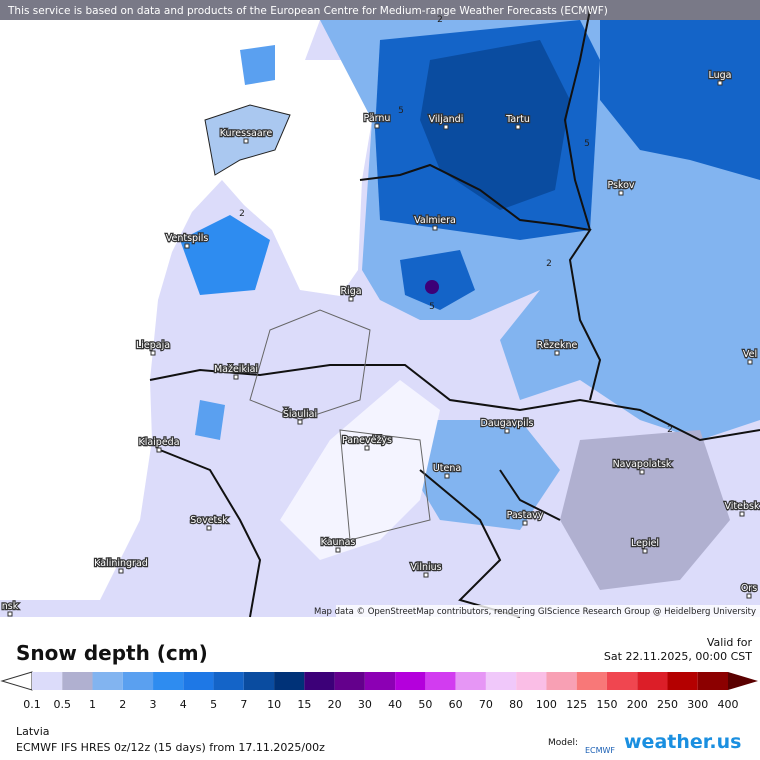 The height and width of the screenshot is (760, 760). What do you see at coordinates (667, 704) in the screenshot?
I see `legend-tick: 250` at bounding box center [667, 704].